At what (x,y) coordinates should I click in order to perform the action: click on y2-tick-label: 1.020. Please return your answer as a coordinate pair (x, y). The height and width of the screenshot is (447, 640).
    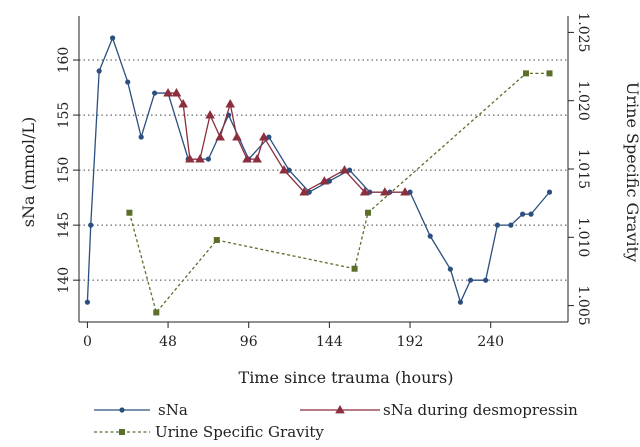
    Looking at the image, I should click on (583, 101).